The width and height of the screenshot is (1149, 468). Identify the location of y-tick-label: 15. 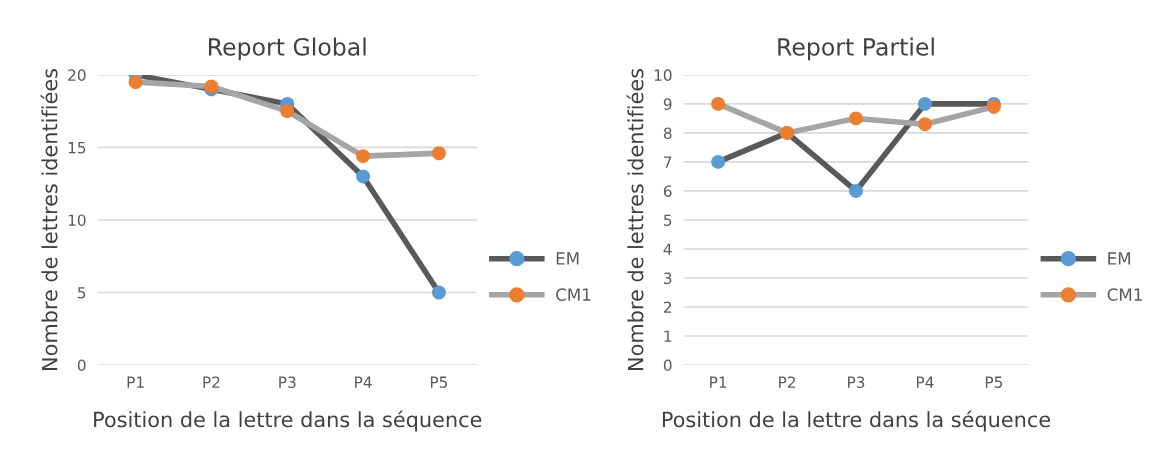
(77, 148).